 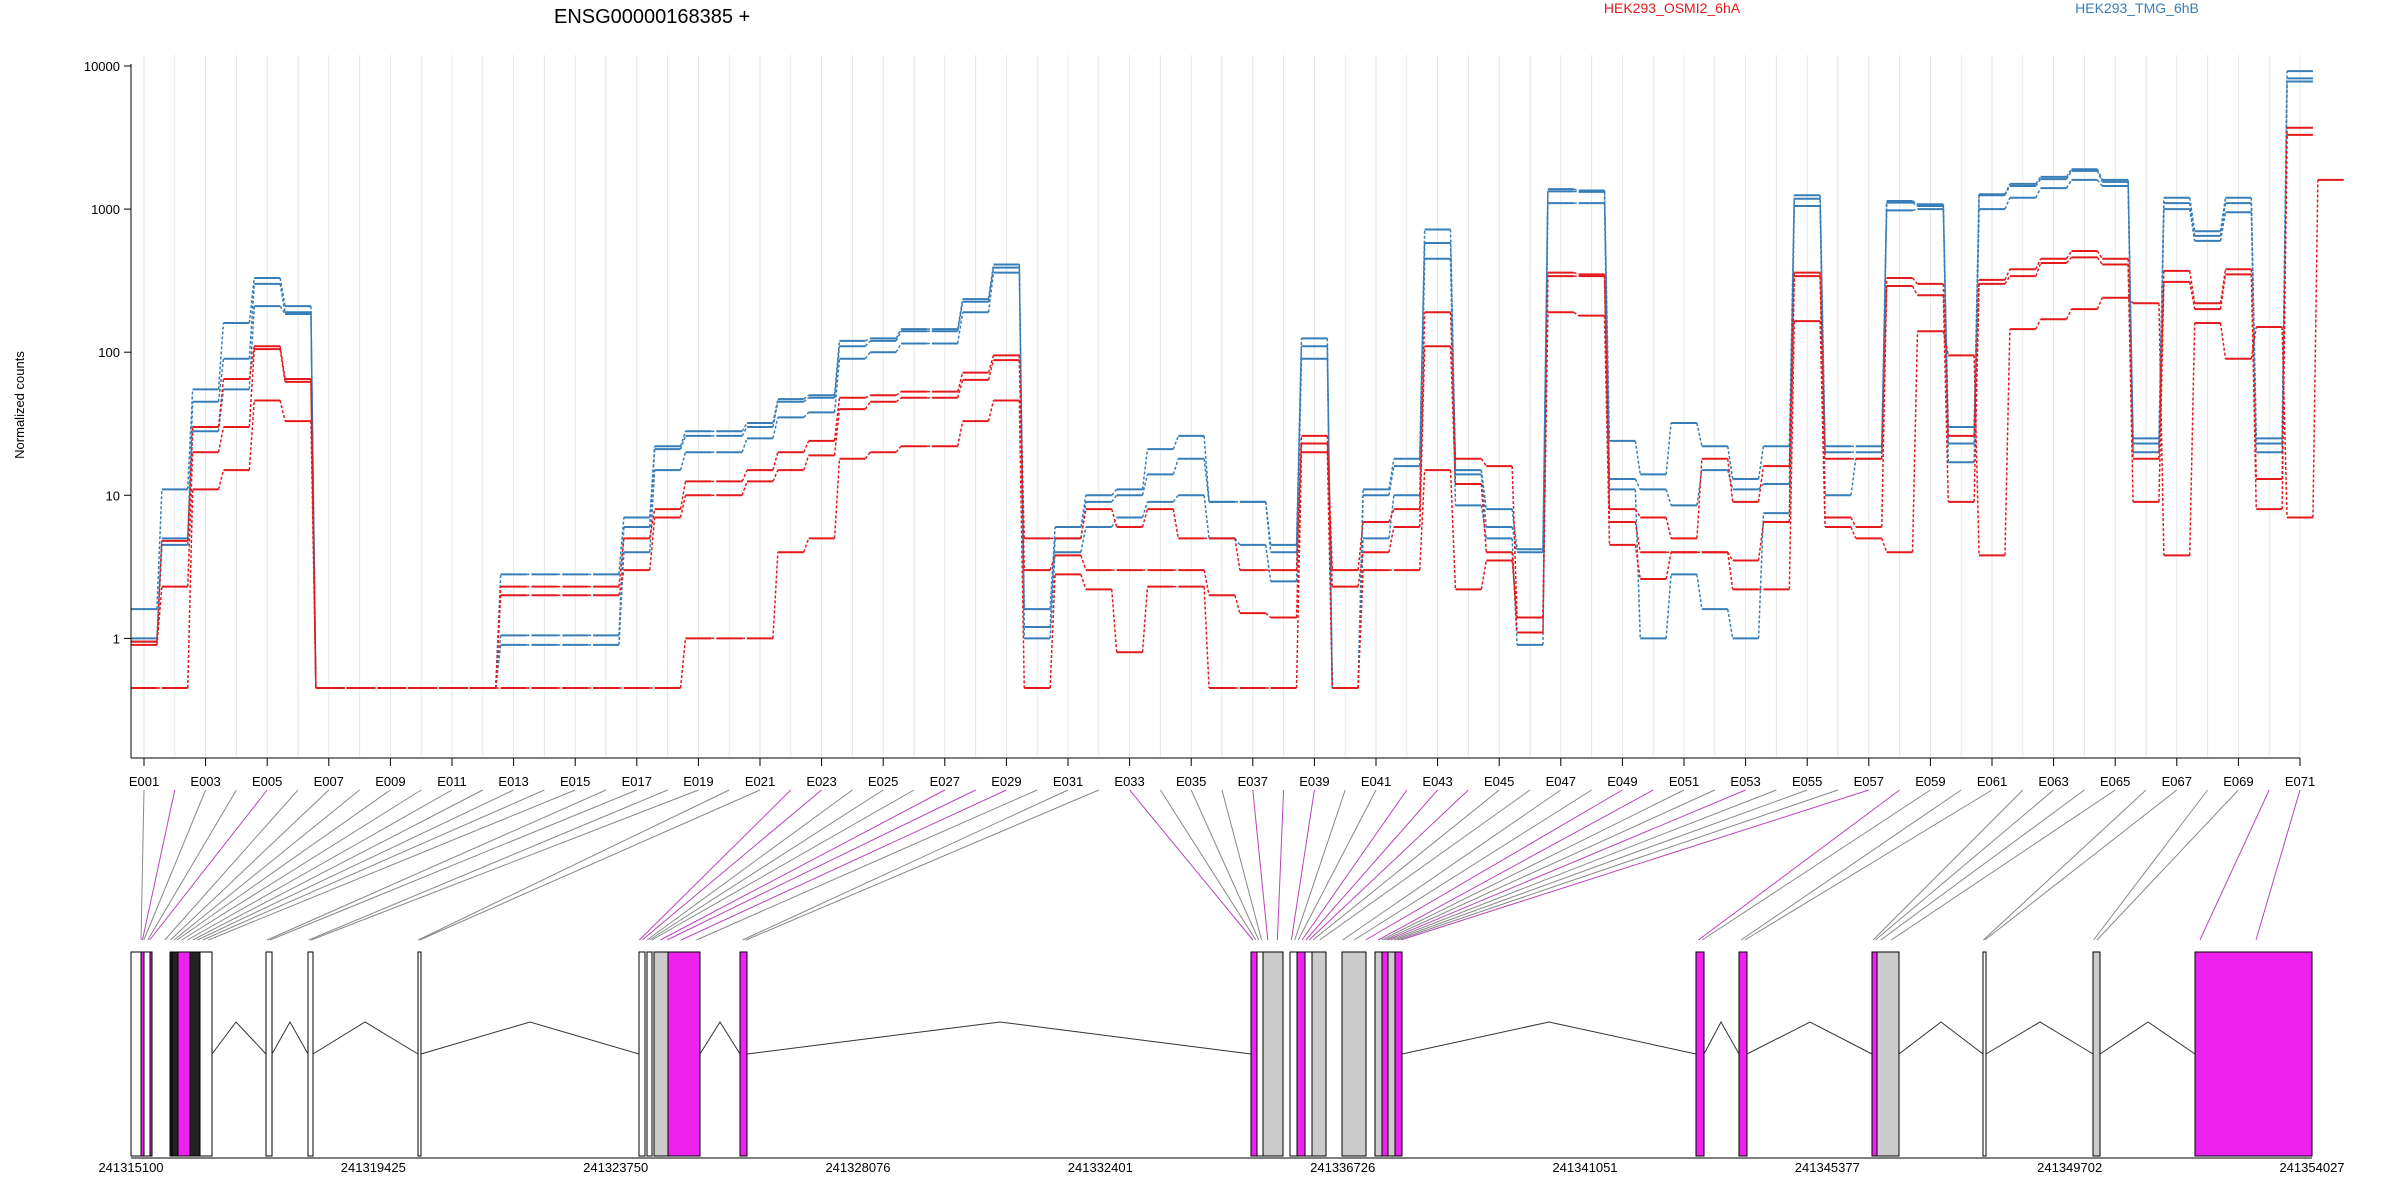 I want to click on x-tick-label: E021, so click(x=760, y=781).